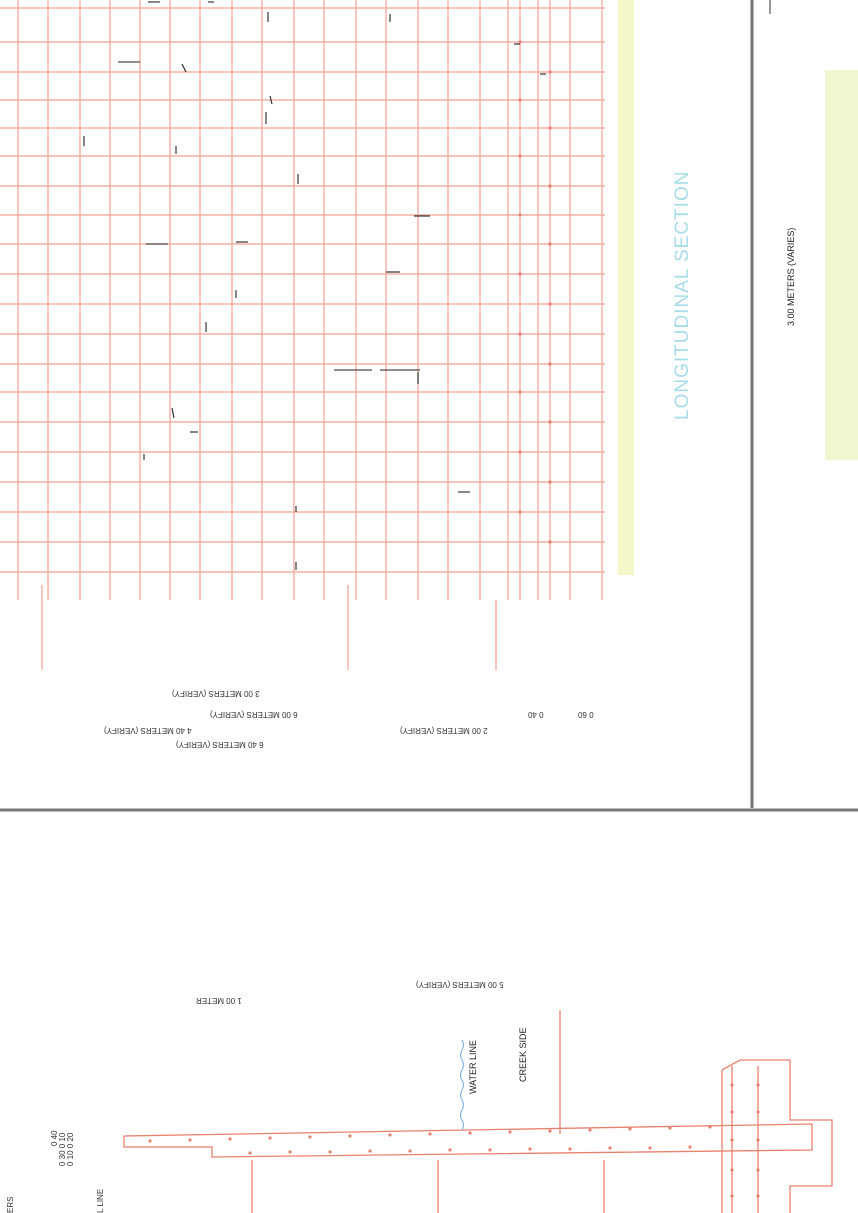 This screenshot has height=1213, width=858. Describe the element at coordinates (220, 744) in the screenshot. I see `dim-note-6-4m: 6 40 METERS (VERIFY)` at that location.